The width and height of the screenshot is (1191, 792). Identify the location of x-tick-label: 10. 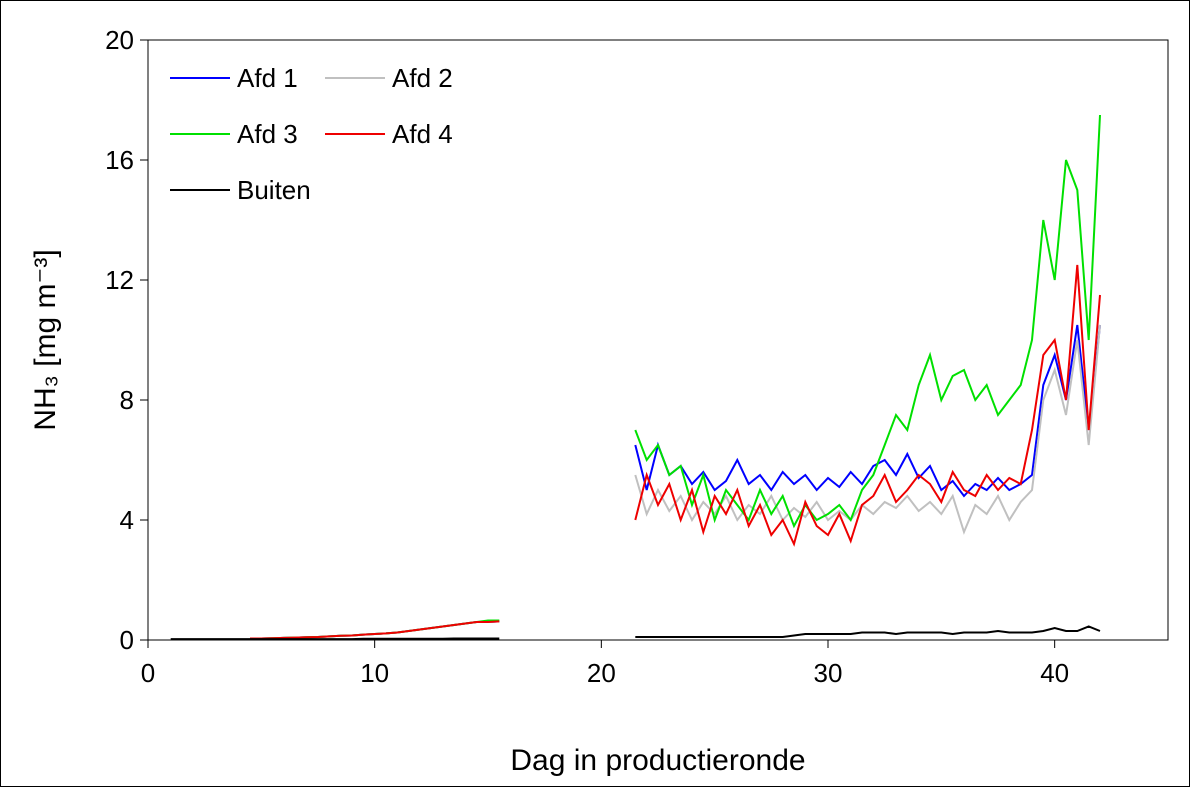
(374, 673).